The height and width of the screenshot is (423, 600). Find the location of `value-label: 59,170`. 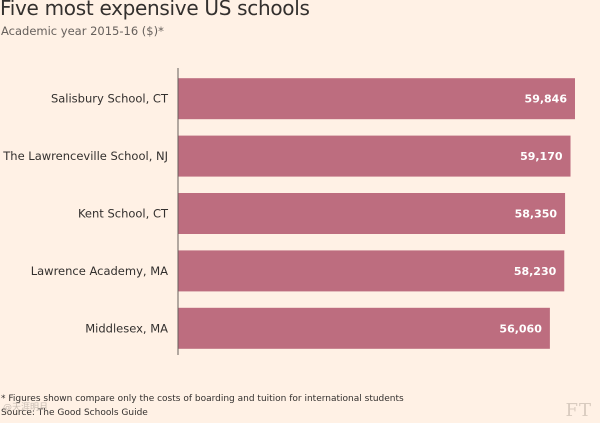

value-label: 59,170 is located at coordinates (541, 156).